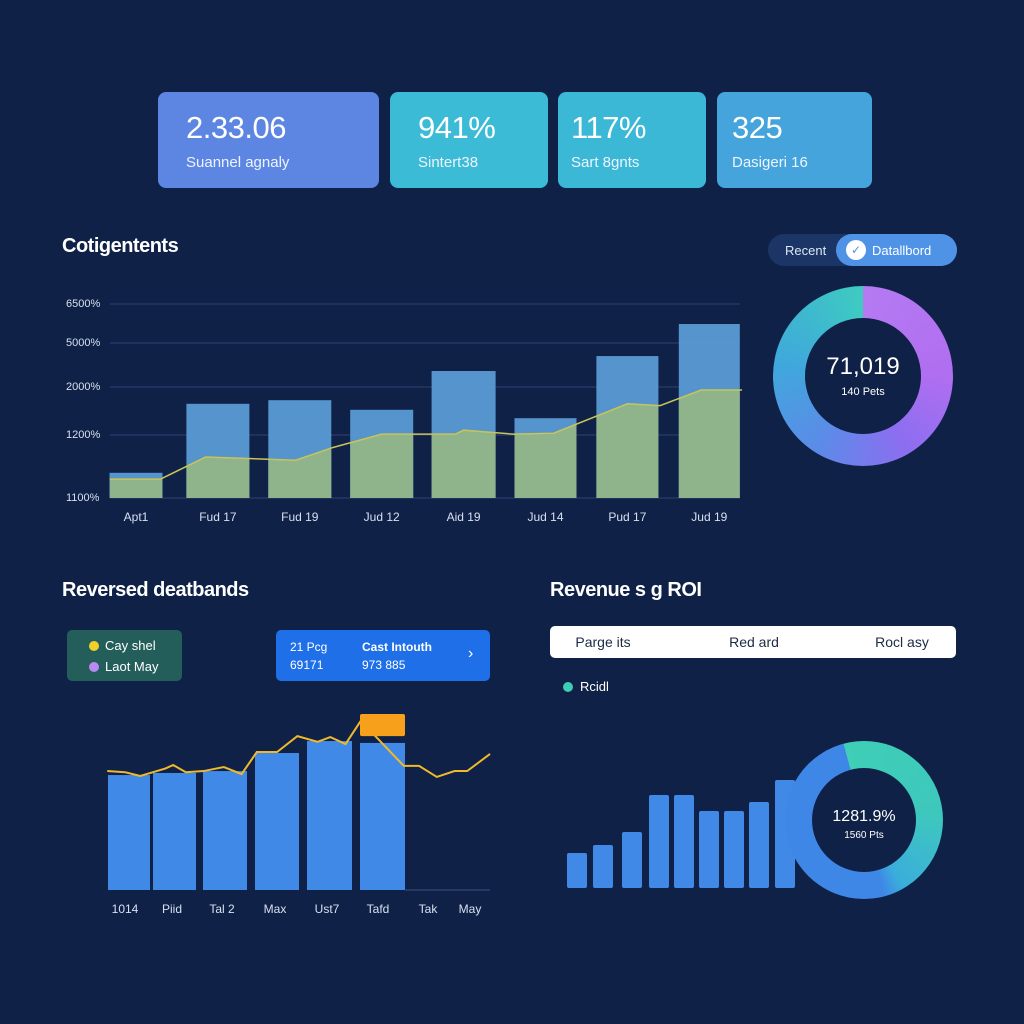 The image size is (1024, 1024). Describe the element at coordinates (806, 250) in the screenshot. I see `toggle-recent: Recent` at that location.